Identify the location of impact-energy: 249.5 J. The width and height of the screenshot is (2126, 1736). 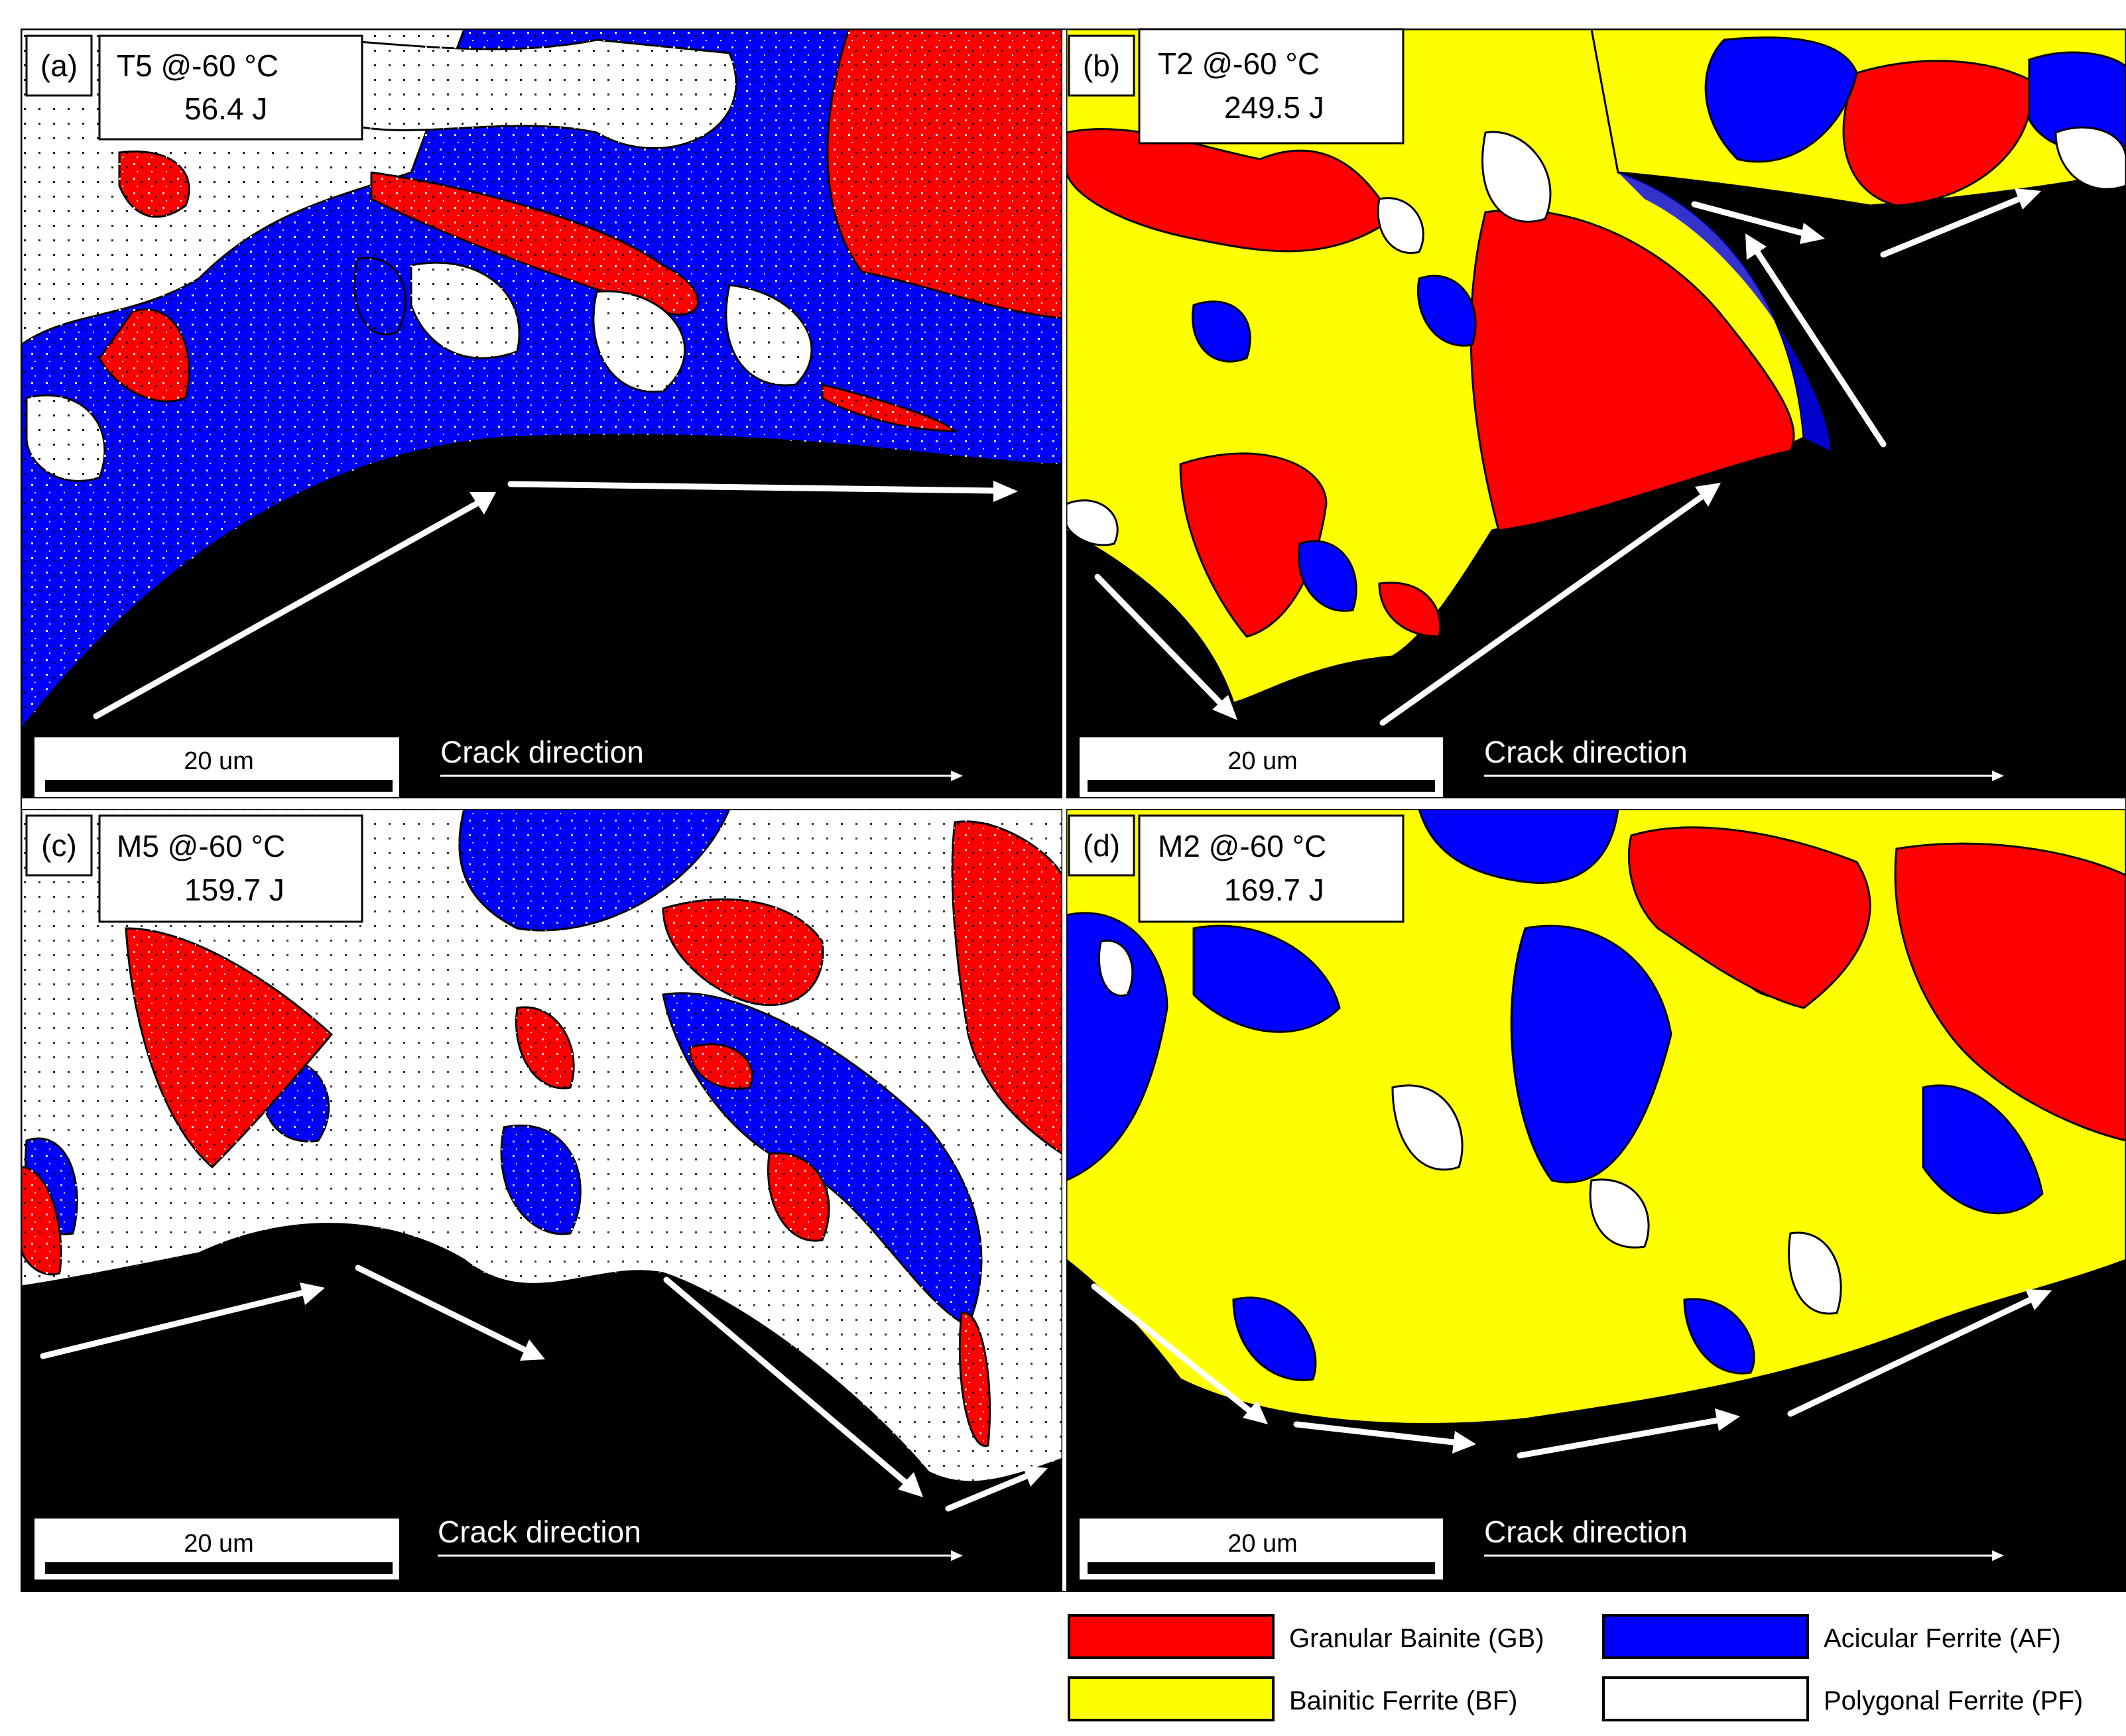
(1274, 107).